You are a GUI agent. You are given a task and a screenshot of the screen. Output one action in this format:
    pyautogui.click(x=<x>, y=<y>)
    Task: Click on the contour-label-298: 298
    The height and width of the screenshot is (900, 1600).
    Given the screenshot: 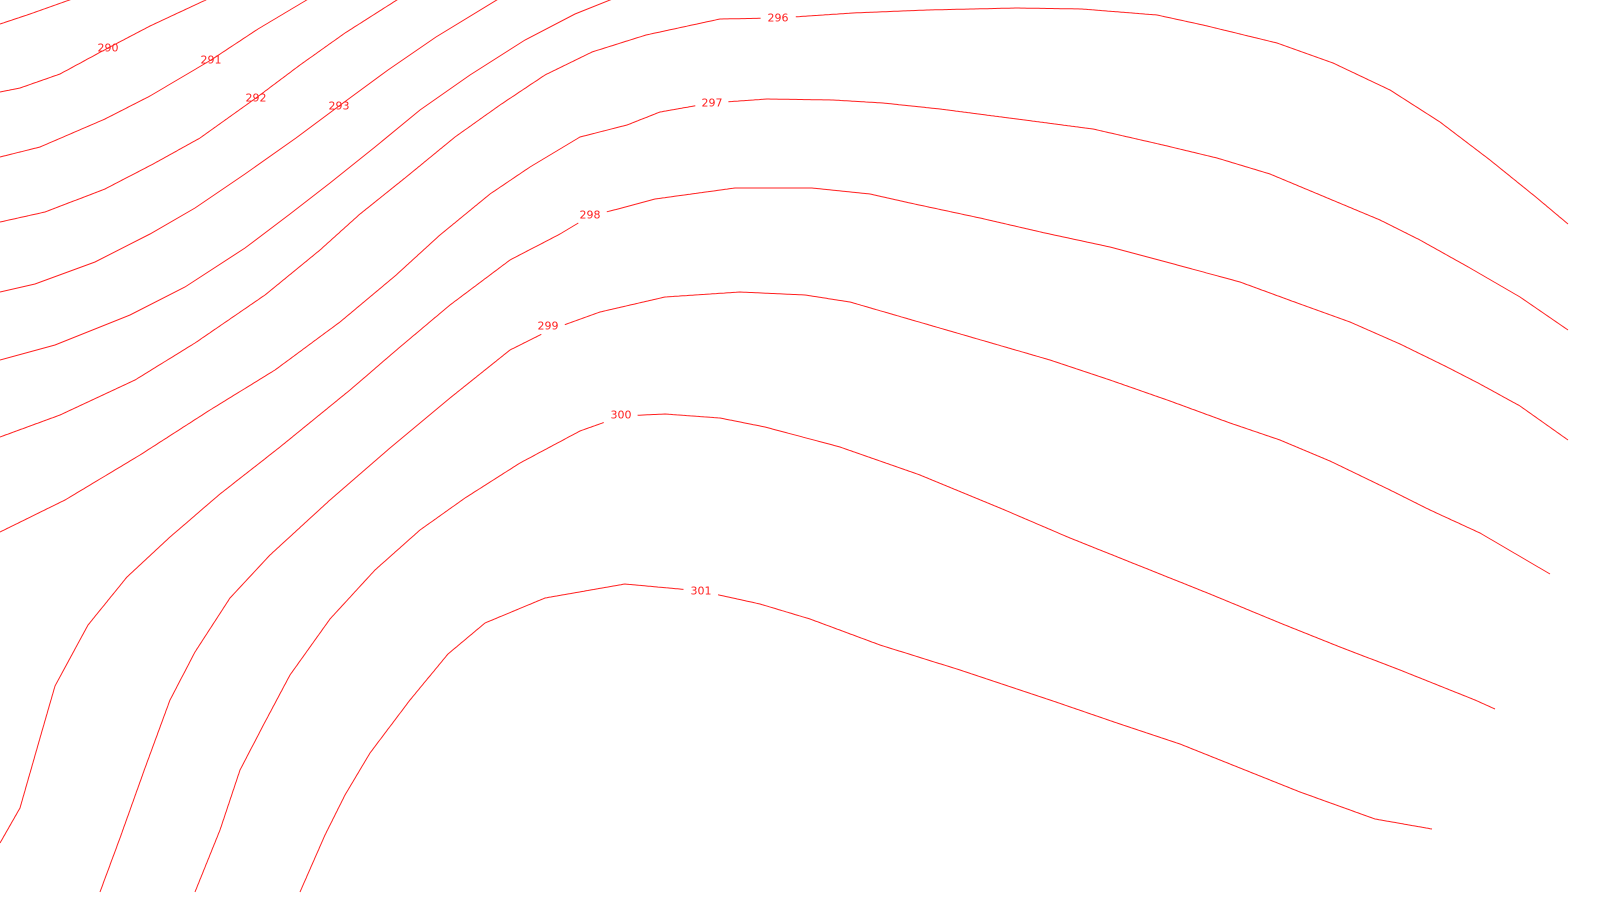 What is the action you would take?
    pyautogui.click(x=590, y=215)
    